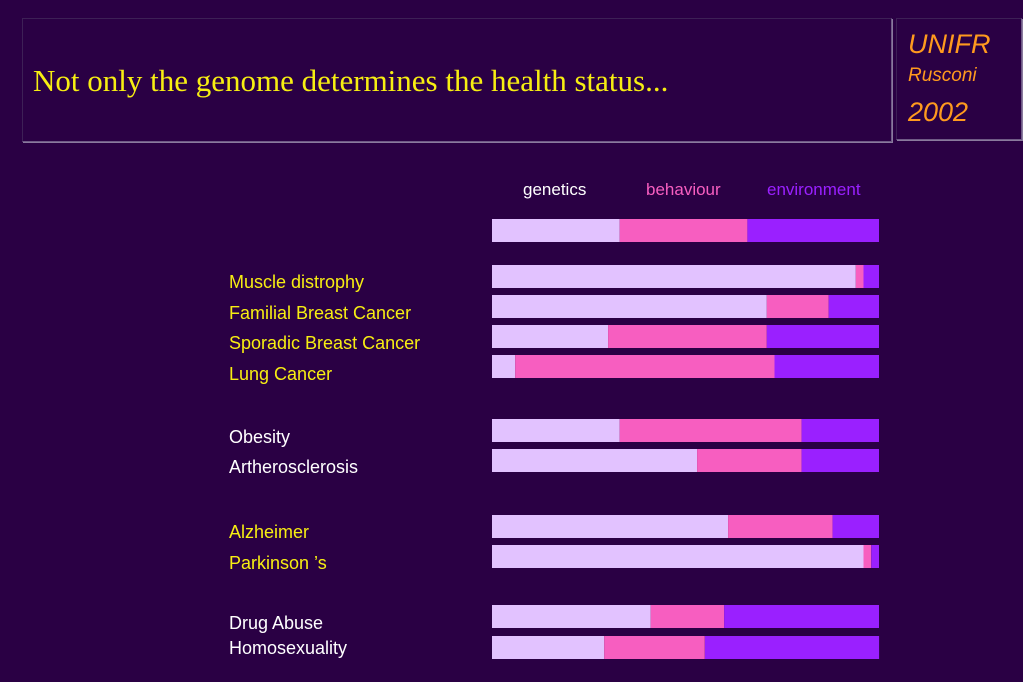  I want to click on row-label-homosexuality: Homosexuality, so click(288, 648).